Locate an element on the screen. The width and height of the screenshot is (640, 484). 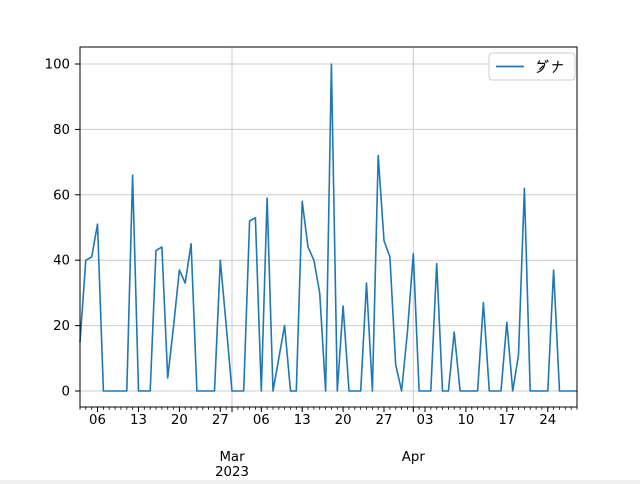
legend-label-glyph-da is located at coordinates (542, 66).